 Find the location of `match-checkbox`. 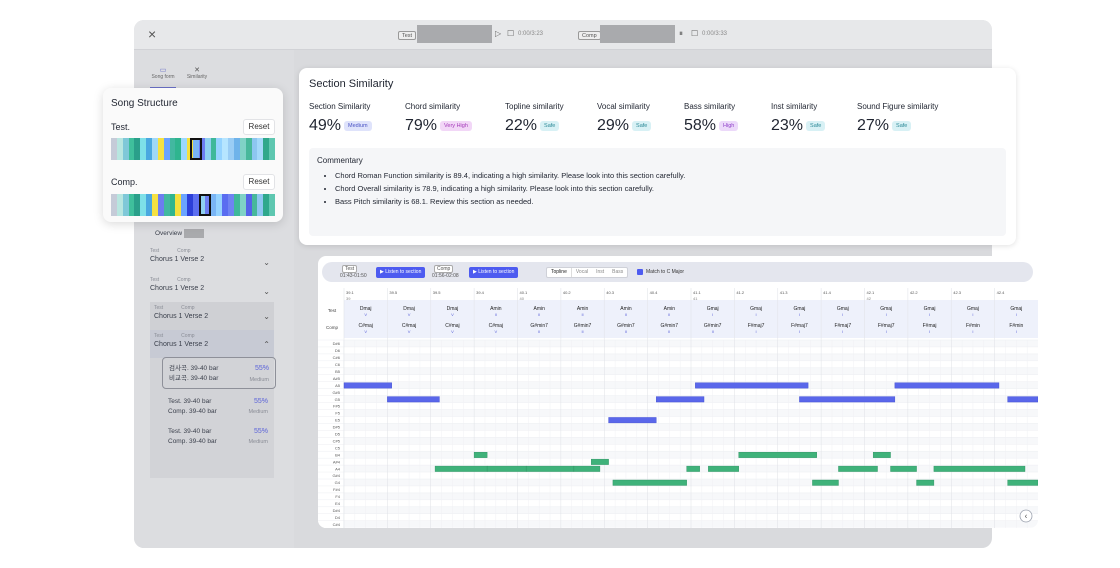

match-checkbox is located at coordinates (640, 272).